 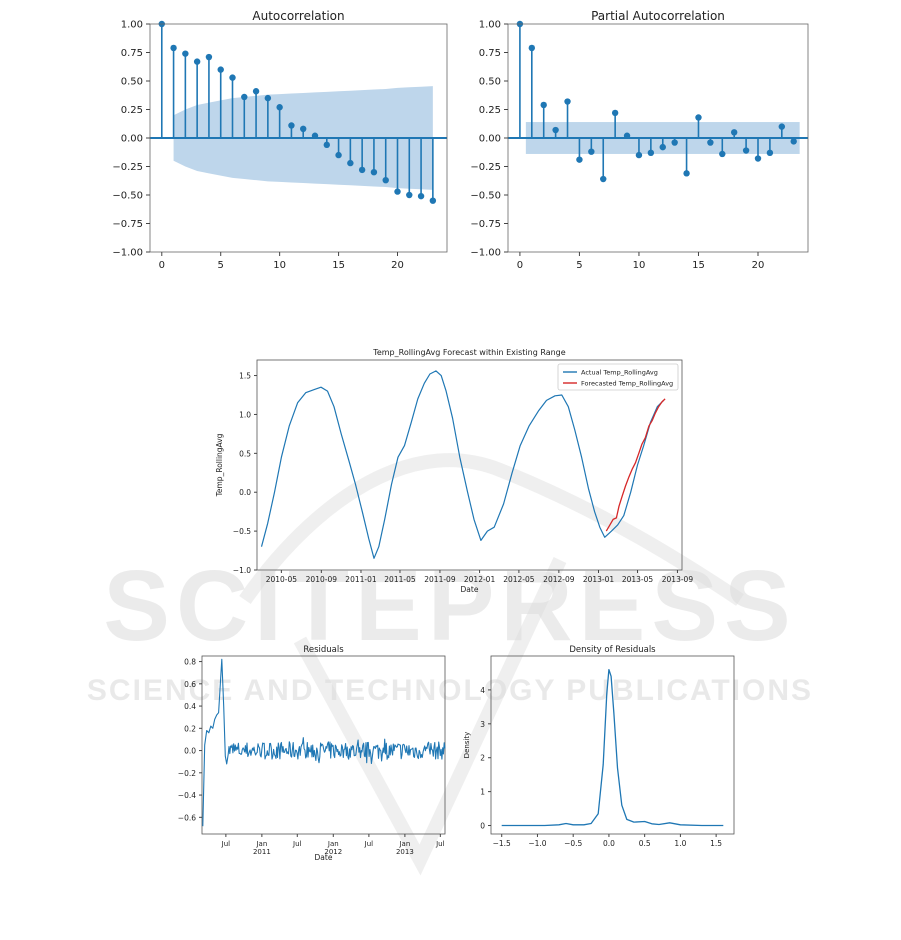 I want to click on residuals-ytick-label-0: −0.6, so click(x=187, y=817).